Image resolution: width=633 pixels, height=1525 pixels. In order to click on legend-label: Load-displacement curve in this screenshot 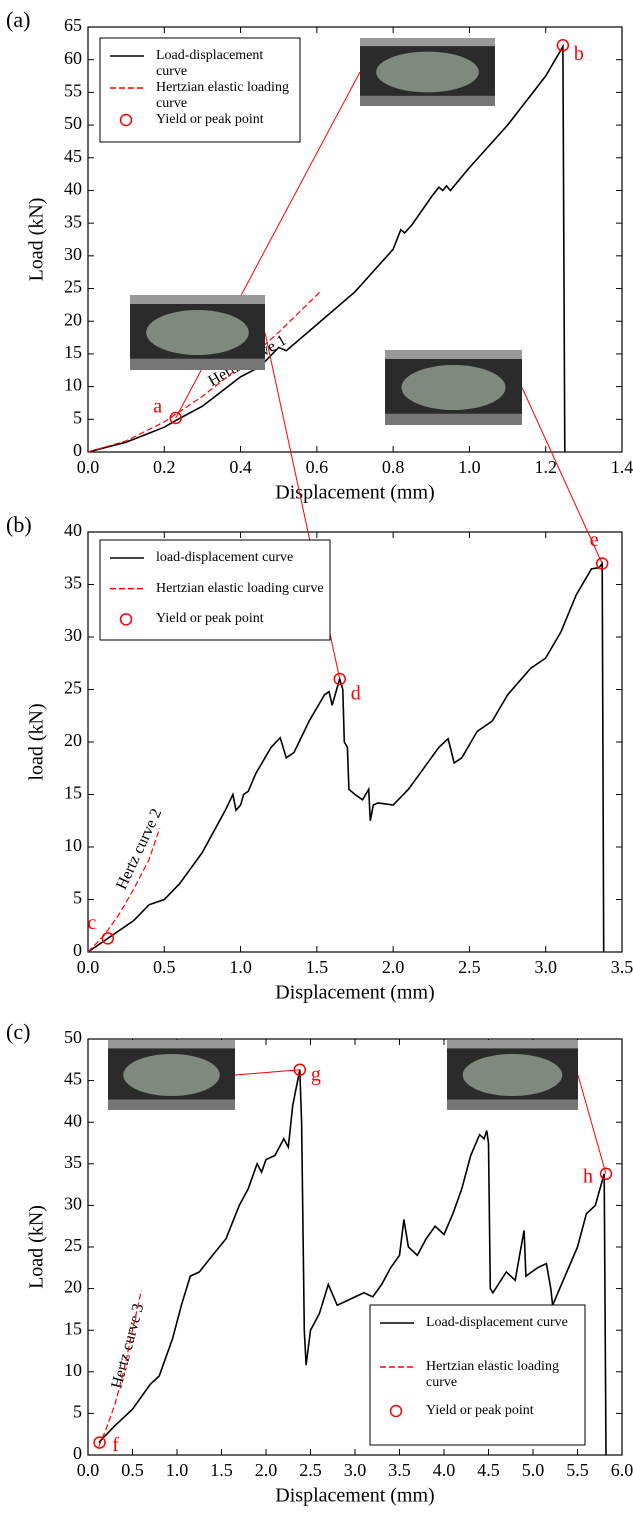, I will do `click(497, 1322)`.